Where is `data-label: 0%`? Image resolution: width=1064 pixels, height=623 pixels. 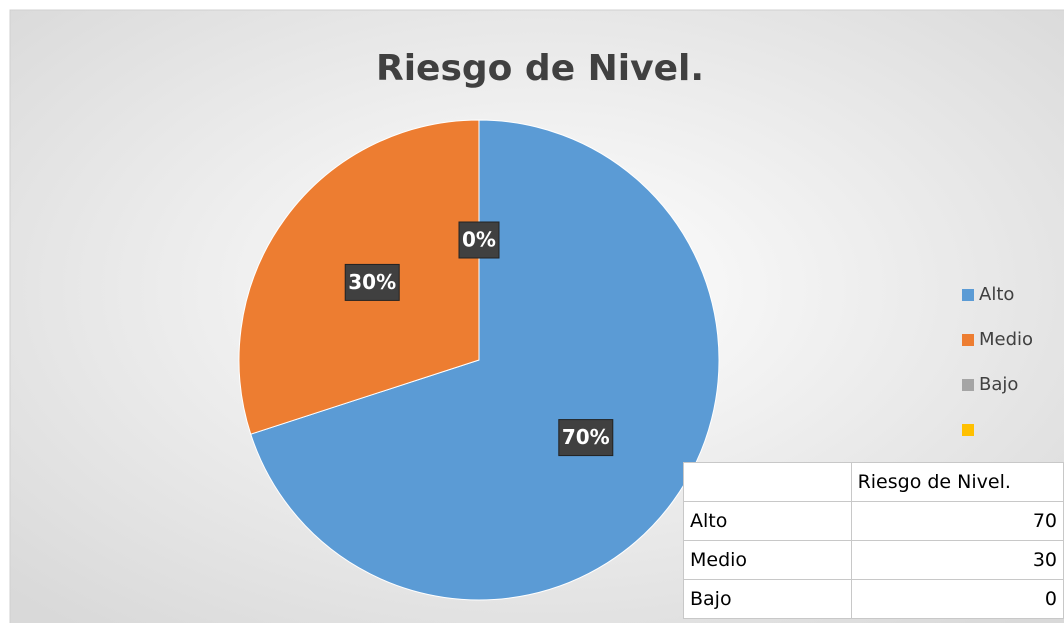
data-label: 0% is located at coordinates (479, 240).